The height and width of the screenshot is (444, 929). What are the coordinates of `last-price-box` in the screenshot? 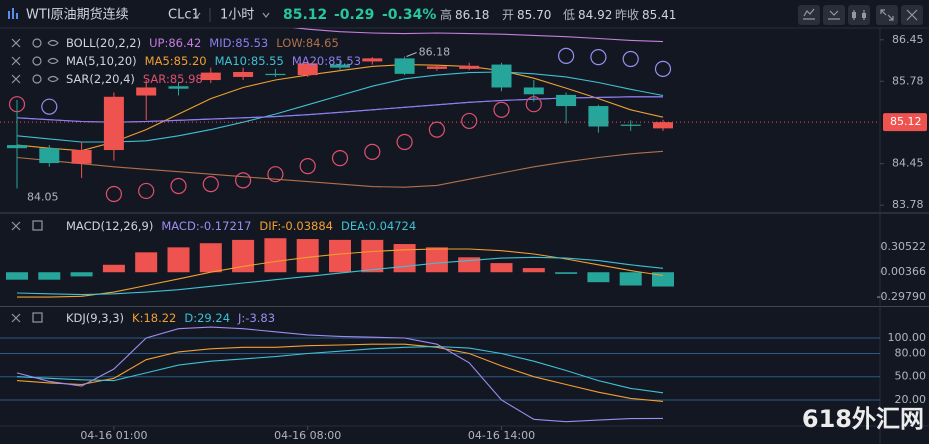 It's located at (905, 122).